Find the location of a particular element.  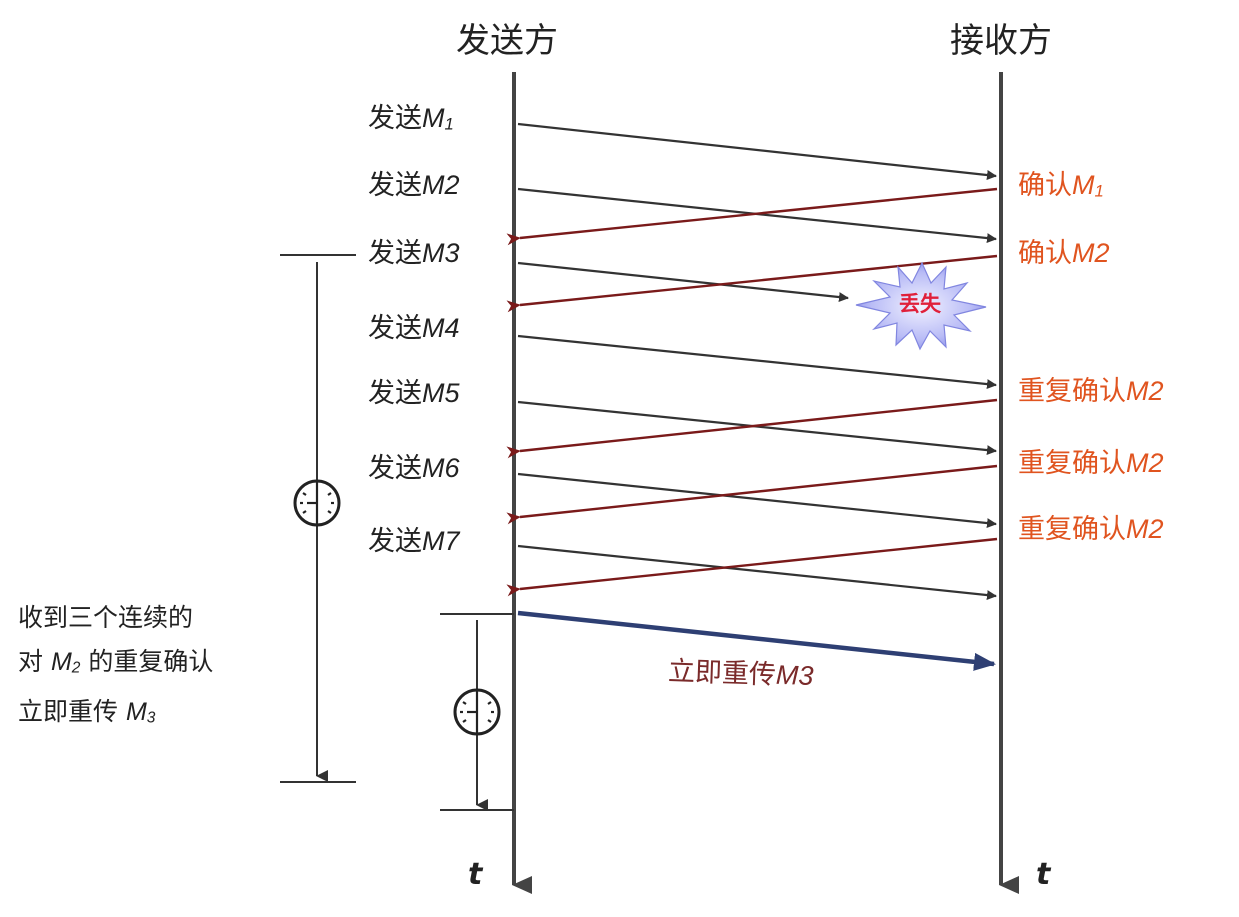

arrow-ack-m2 is located at coordinates (752, 283).